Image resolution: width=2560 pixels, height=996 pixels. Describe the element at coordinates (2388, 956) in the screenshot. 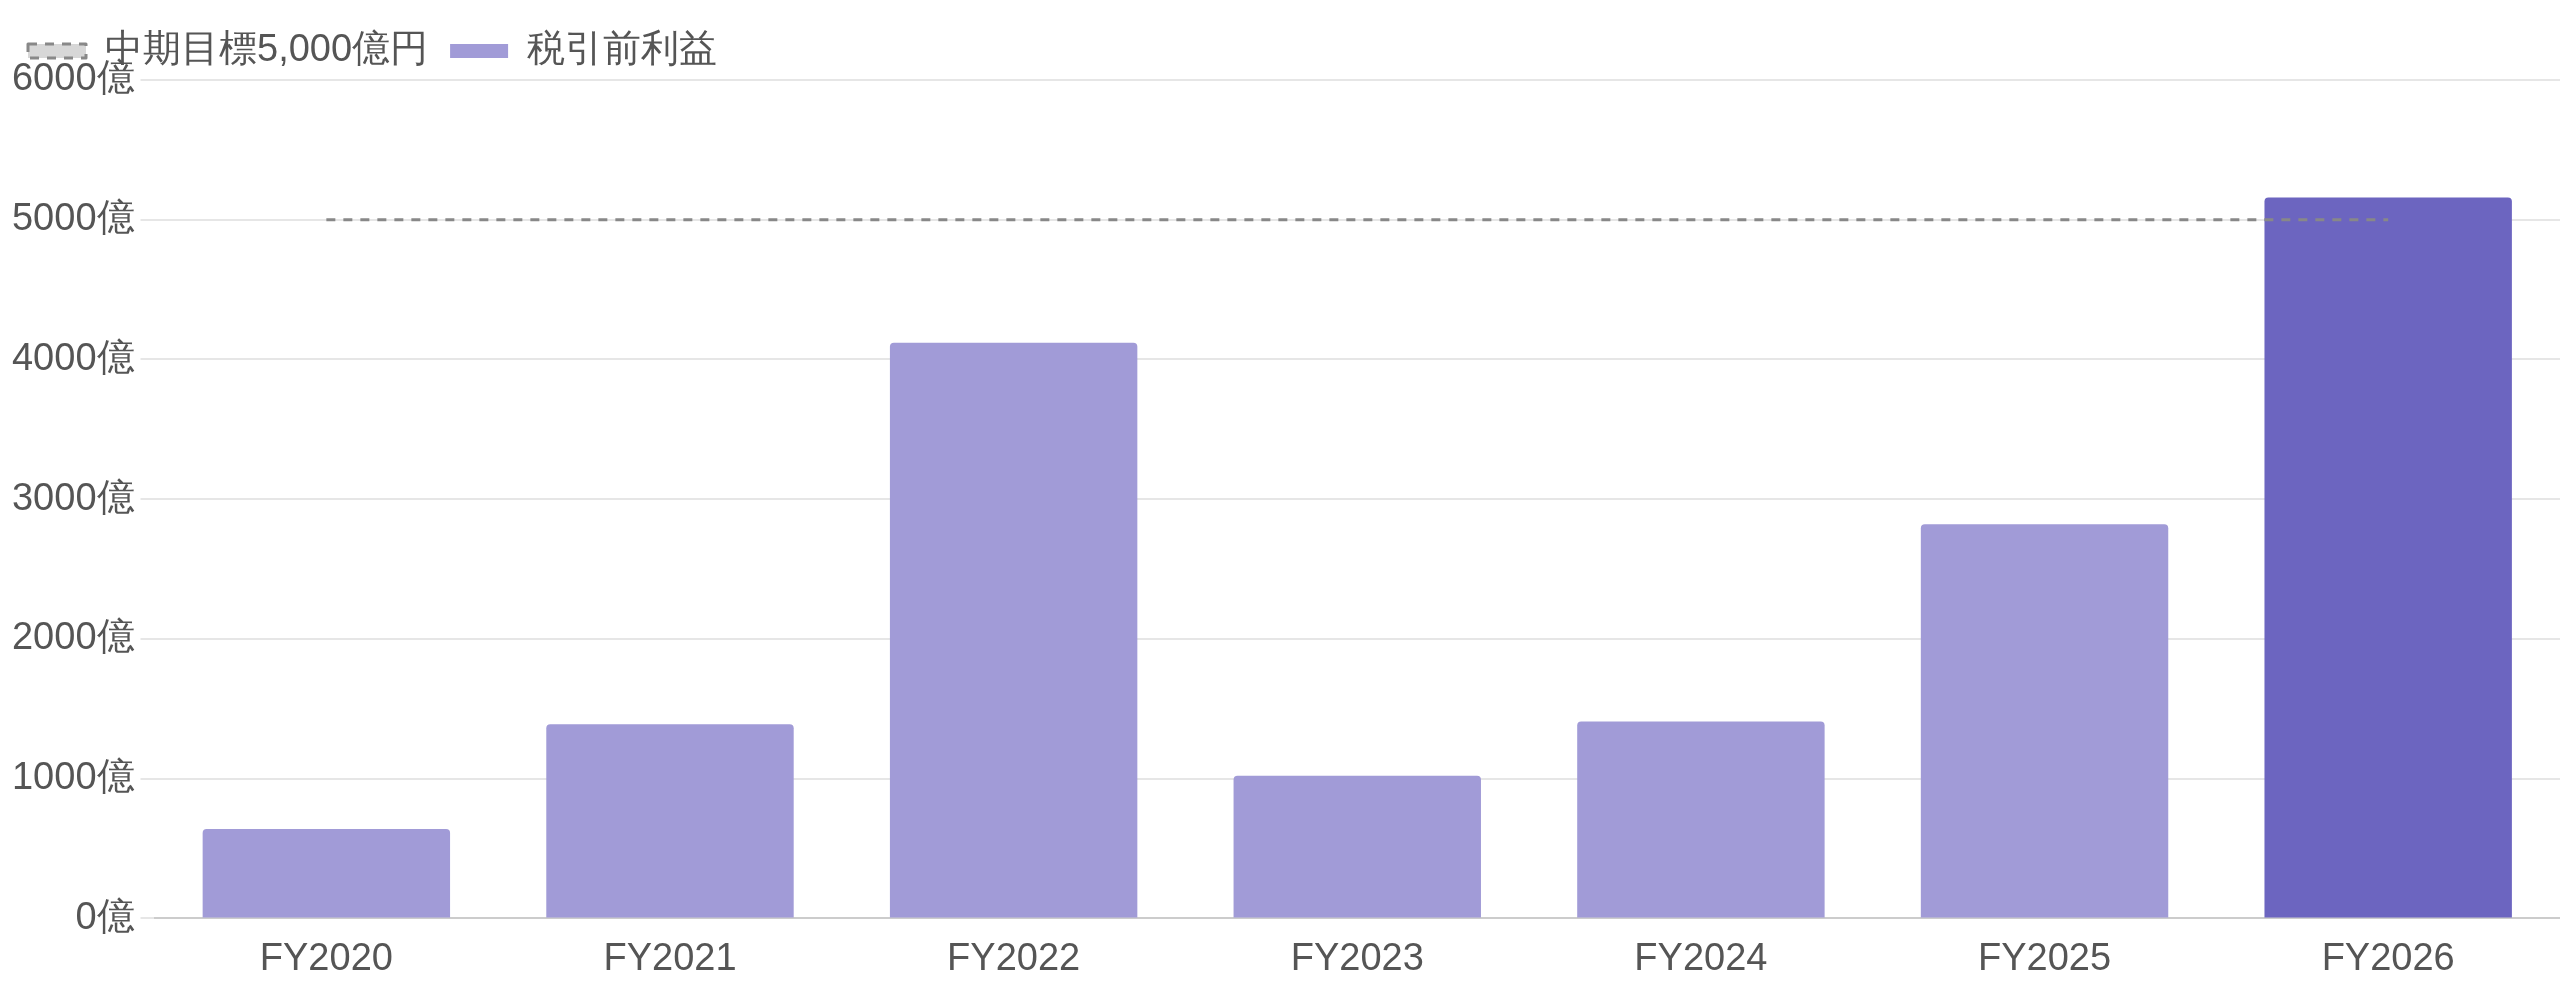

I see `x-tick-label: FY2026` at that location.